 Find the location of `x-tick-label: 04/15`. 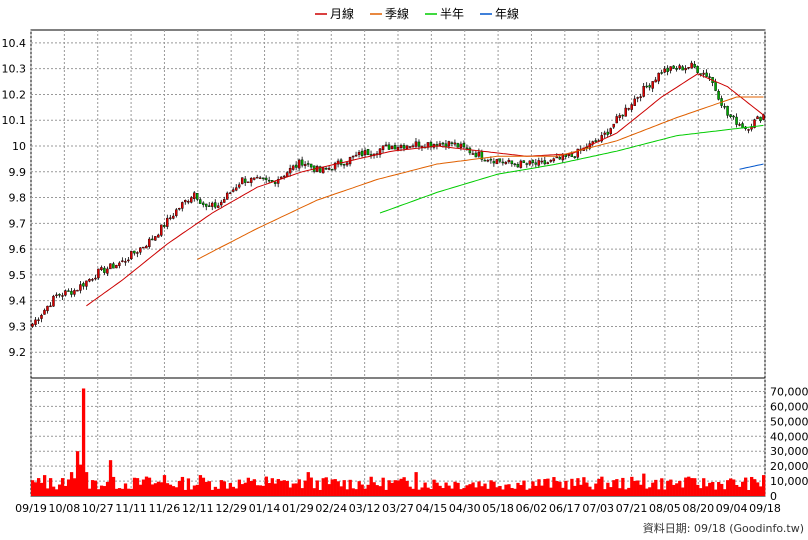

x-tick-label: 04/15 is located at coordinates (432, 508).